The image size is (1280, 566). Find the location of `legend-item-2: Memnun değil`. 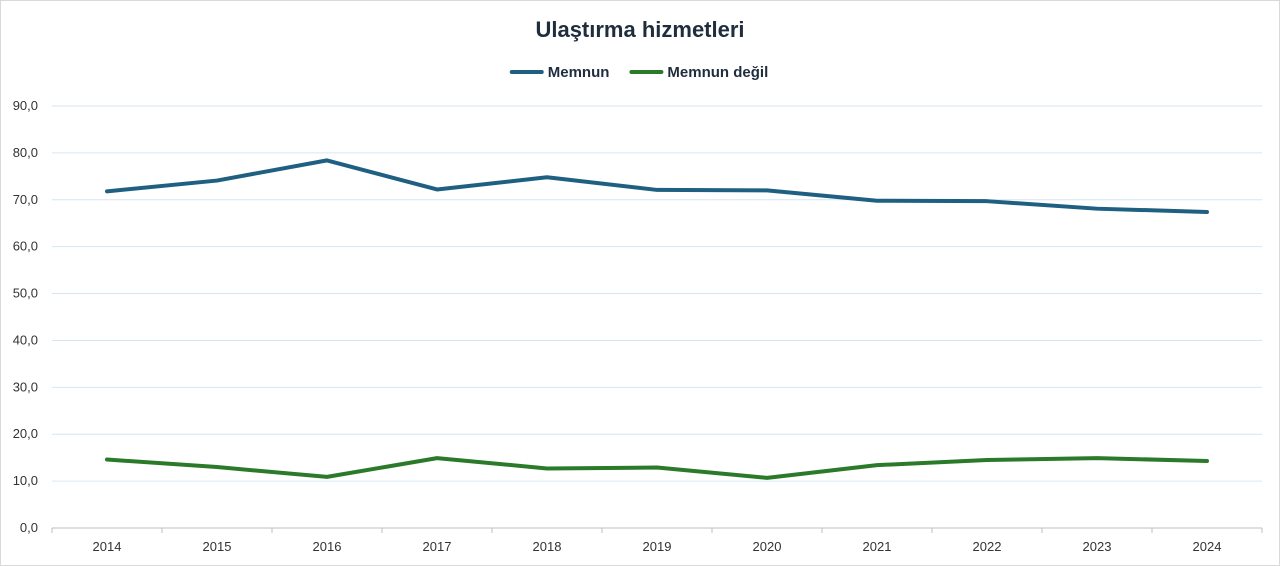

legend-item-2: Memnun değil is located at coordinates (698, 72).